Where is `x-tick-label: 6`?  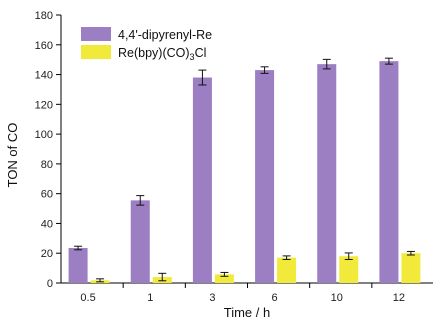 x-tick-label: 6 is located at coordinates (275, 298).